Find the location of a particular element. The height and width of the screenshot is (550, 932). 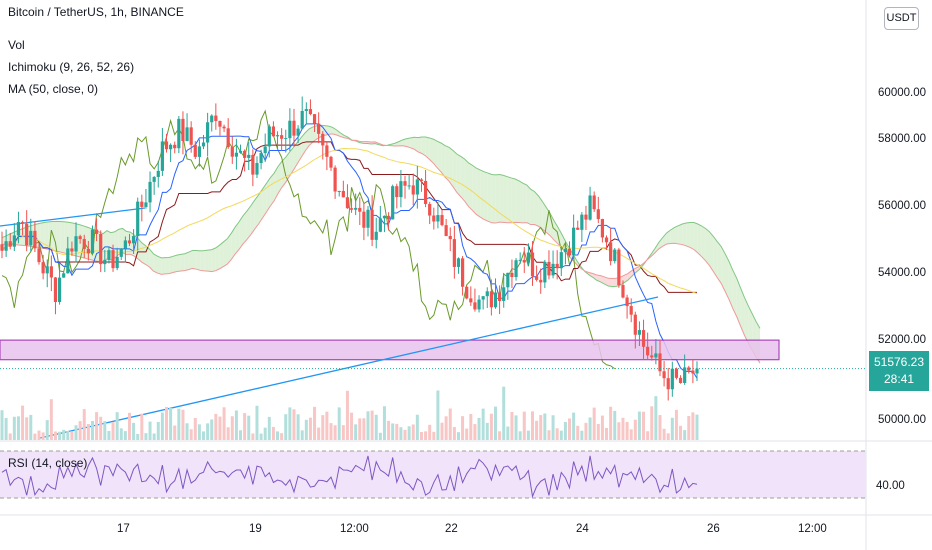

currency-button: USDT is located at coordinates (901, 18).